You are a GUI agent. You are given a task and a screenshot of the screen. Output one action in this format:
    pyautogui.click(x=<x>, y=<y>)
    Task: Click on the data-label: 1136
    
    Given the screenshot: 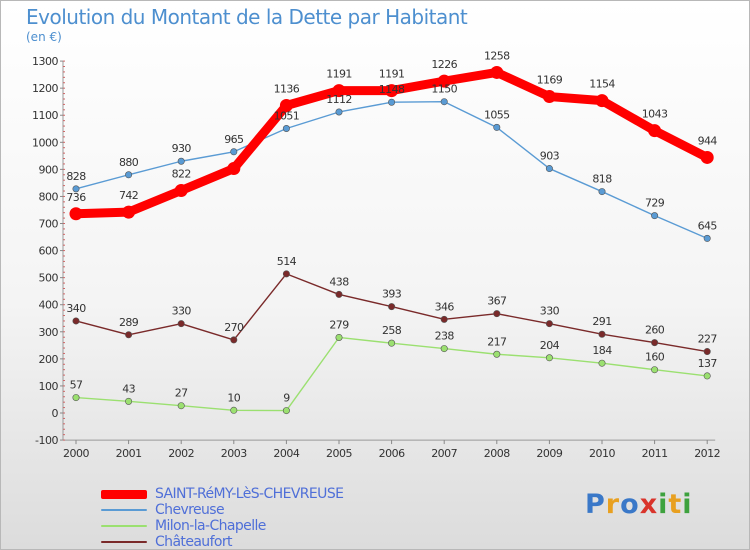 What is the action you would take?
    pyautogui.click(x=287, y=88)
    